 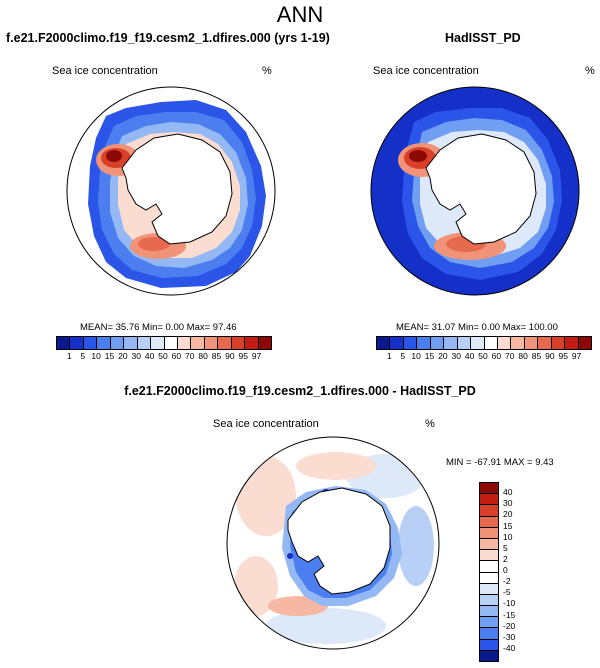 What do you see at coordinates (509, 603) in the screenshot?
I see `colorbar-tick-label: -10` at bounding box center [509, 603].